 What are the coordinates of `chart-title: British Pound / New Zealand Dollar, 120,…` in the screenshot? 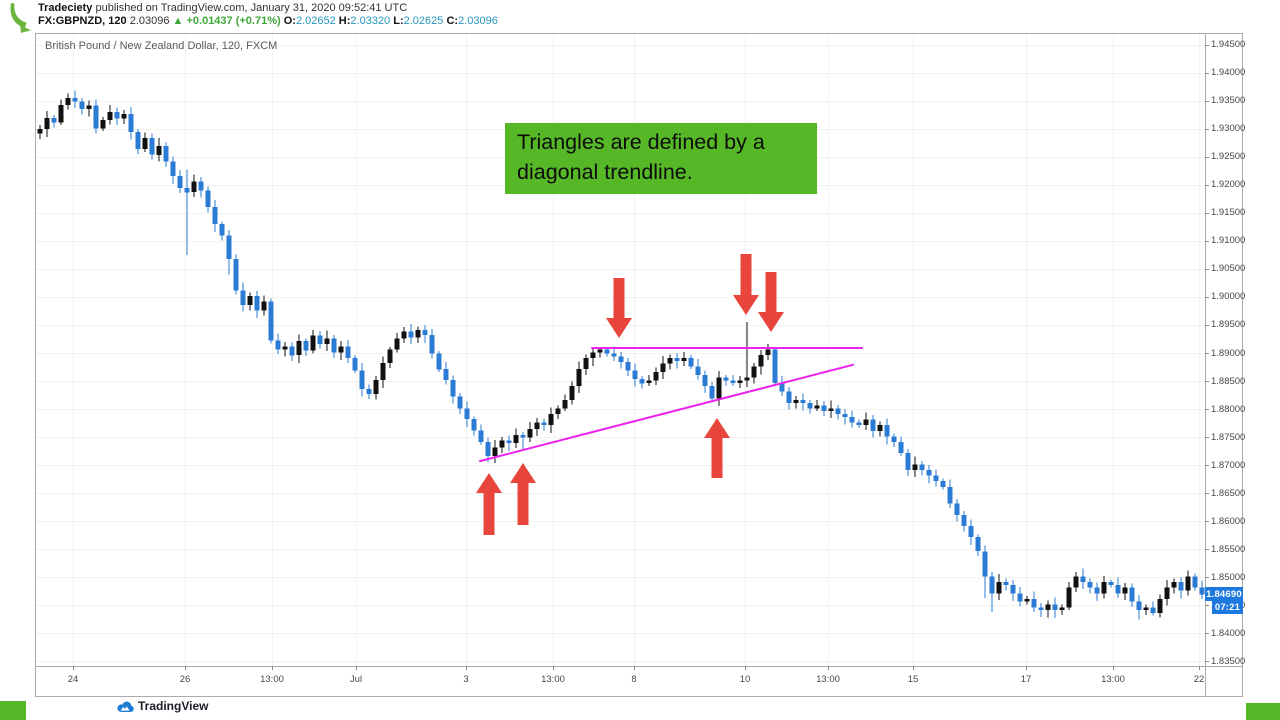 It's located at (161, 46).